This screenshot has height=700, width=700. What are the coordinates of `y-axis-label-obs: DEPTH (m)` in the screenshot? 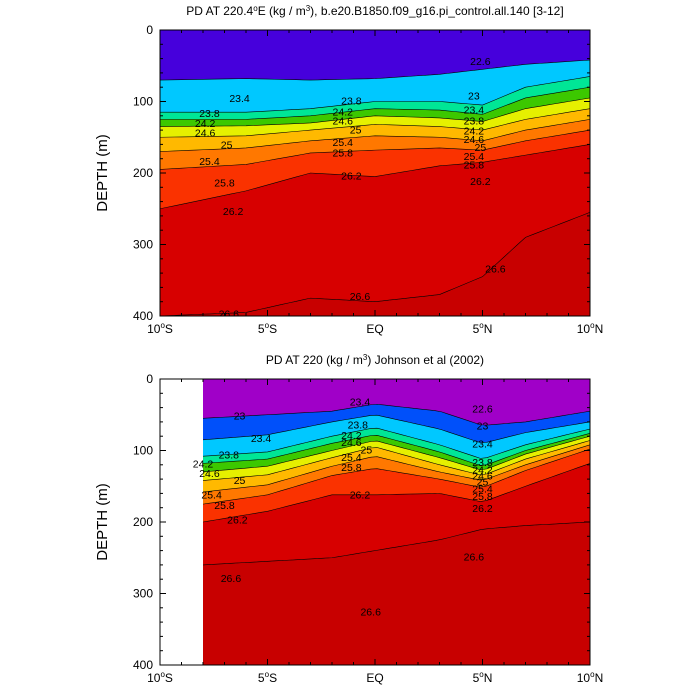 It's located at (102, 522).